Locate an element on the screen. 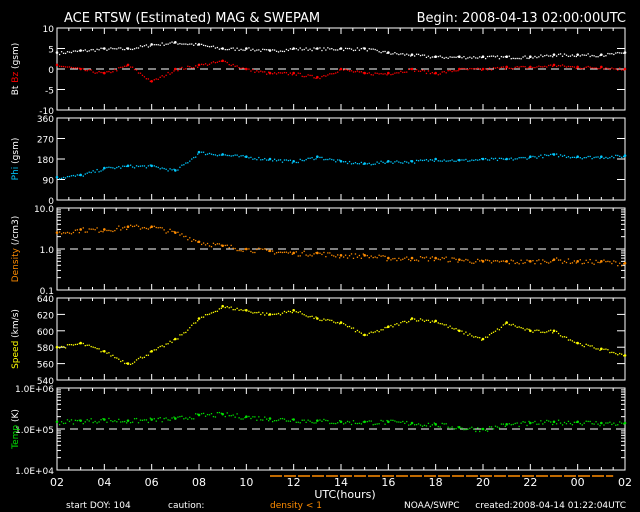  y-label-name: Density is located at coordinates (16, 263).